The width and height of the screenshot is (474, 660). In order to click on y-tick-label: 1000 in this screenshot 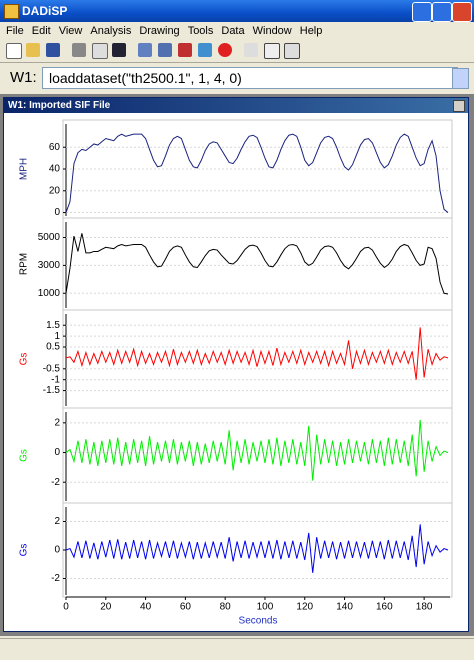, I will do `click(49, 293)`.